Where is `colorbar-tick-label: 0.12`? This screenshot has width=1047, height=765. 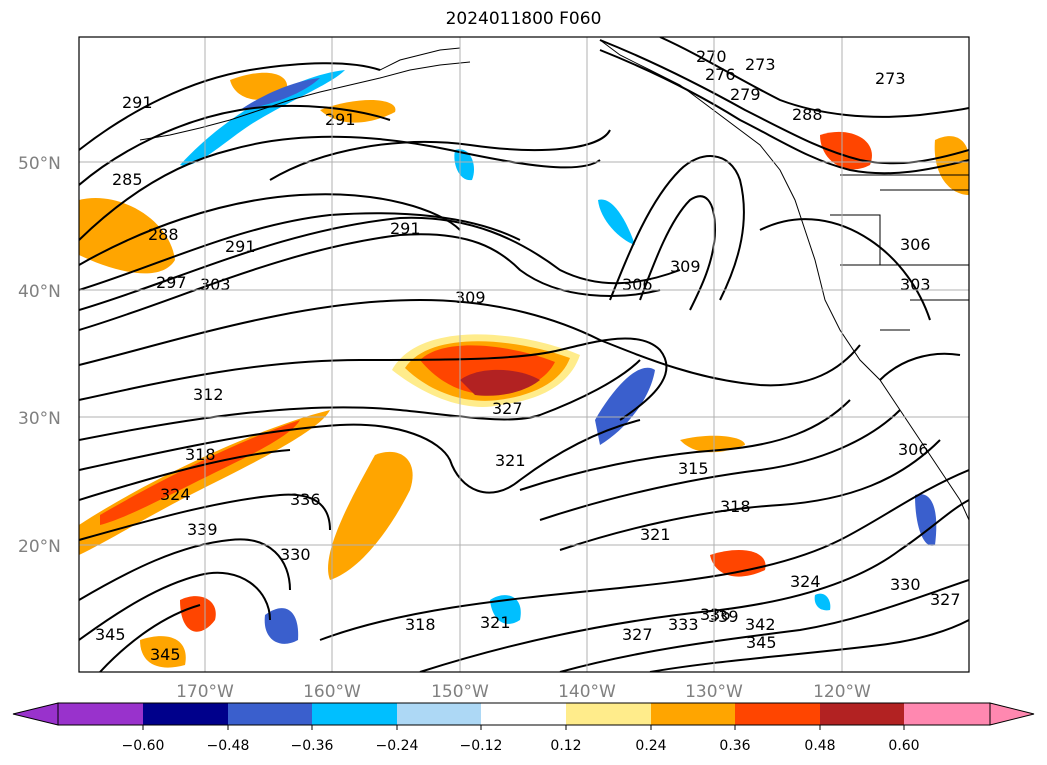 colorbar-tick-label: 0.12 is located at coordinates (565, 746).